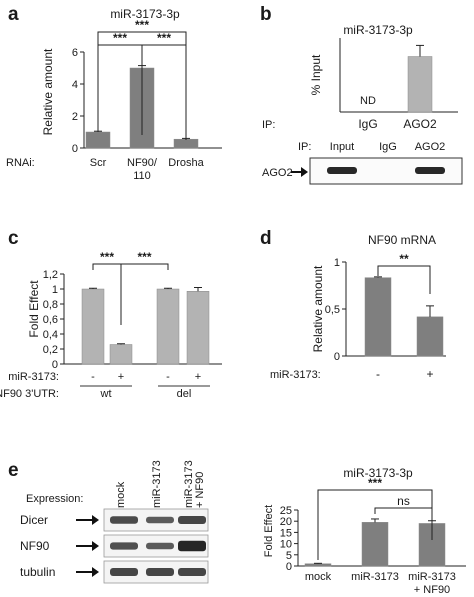 The height and width of the screenshot is (597, 474). I want to click on d-significance-label: **, so click(404, 259).